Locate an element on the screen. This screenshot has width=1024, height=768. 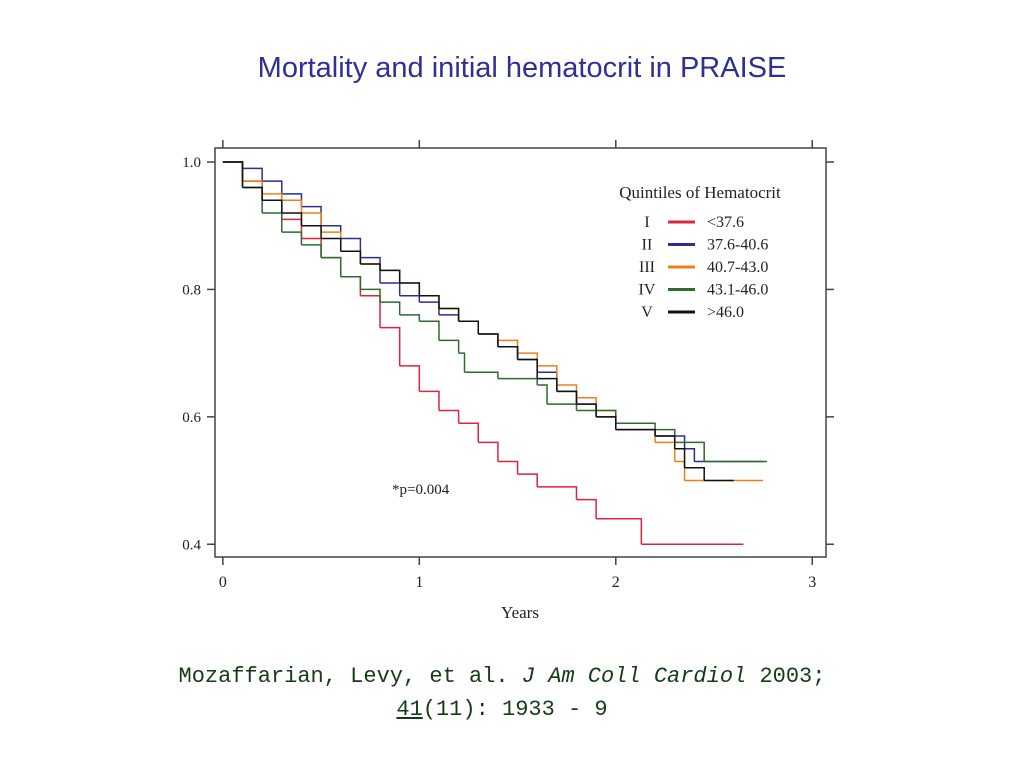
x-axis-label: Years is located at coordinates (520, 612).